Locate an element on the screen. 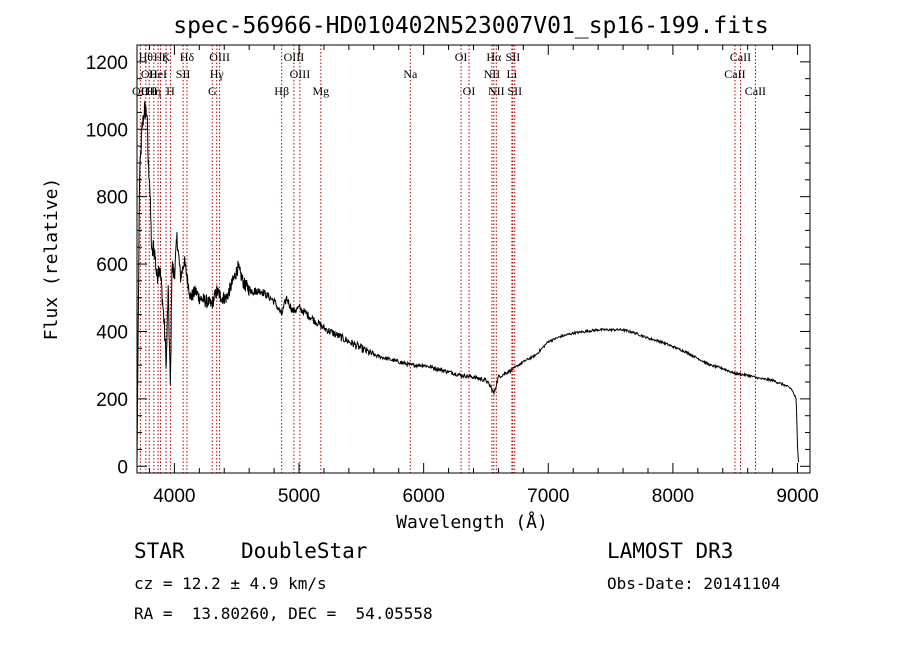 Image resolution: width=900 pixels, height=649 pixels. x-tick-label: 7000 is located at coordinates (548, 496).